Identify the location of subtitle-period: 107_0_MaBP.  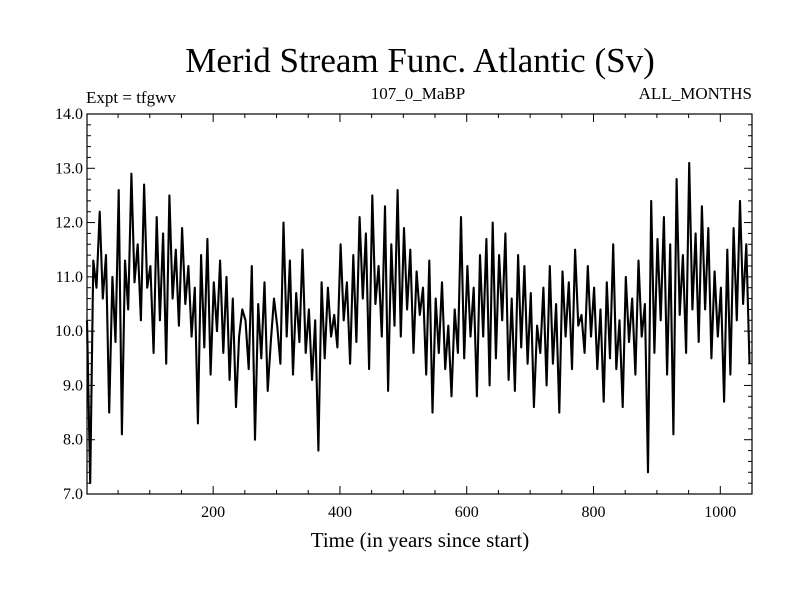
(418, 93).